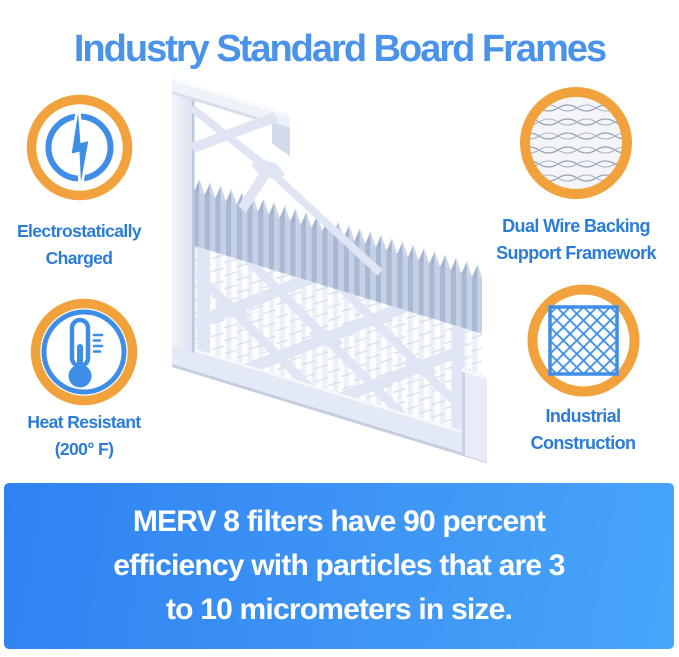 Image resolution: width=679 pixels, height=657 pixels. Describe the element at coordinates (583, 416) in the screenshot. I see `feature-label-line: Industrial` at that location.